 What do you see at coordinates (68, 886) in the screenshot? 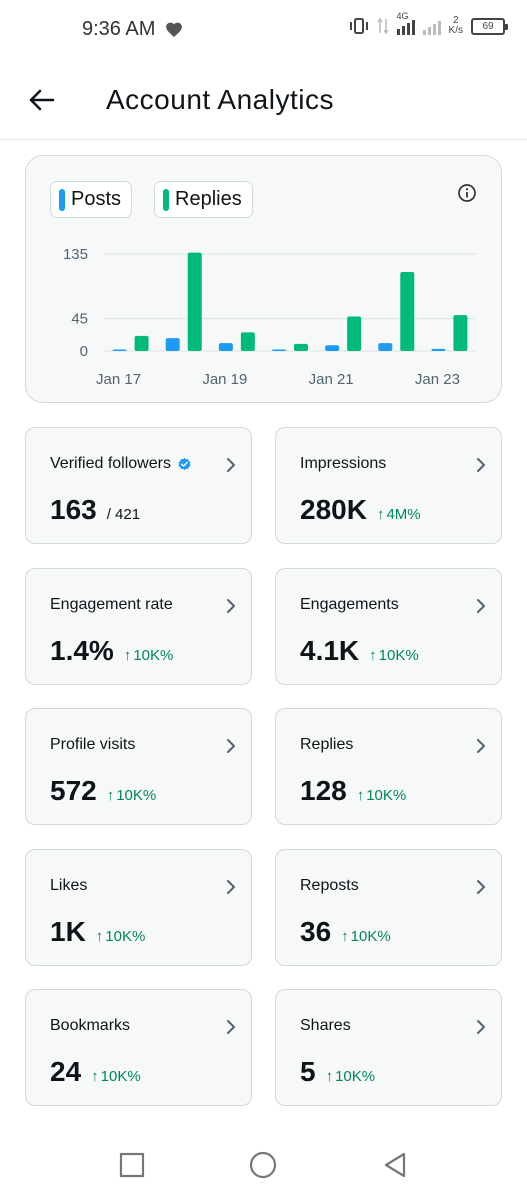
I see `stat-label: Likes` at bounding box center [68, 886].